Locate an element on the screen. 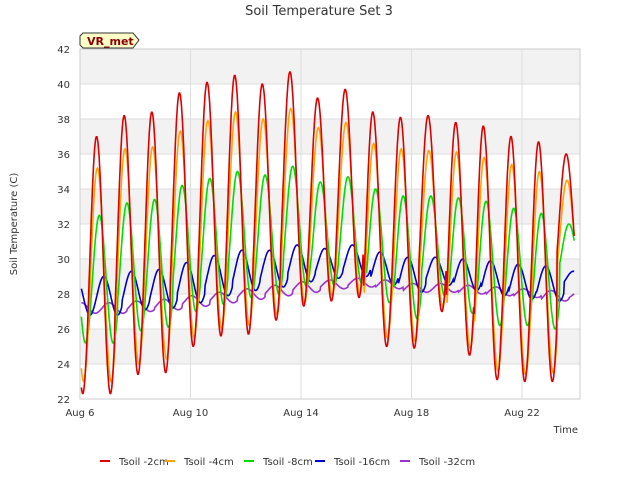 This screenshot has width=640, height=480. y-tick-label: 42 is located at coordinates (63, 50).